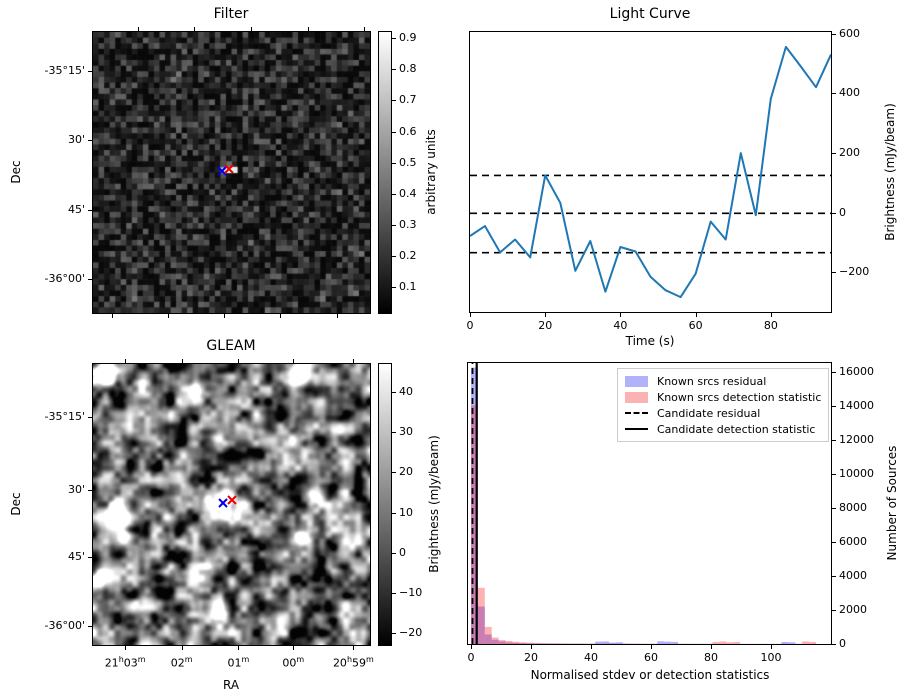 This screenshot has height=699, width=913. Describe the element at coordinates (16, 172) in the screenshot. I see `filter-ylabel: Dec` at that location.